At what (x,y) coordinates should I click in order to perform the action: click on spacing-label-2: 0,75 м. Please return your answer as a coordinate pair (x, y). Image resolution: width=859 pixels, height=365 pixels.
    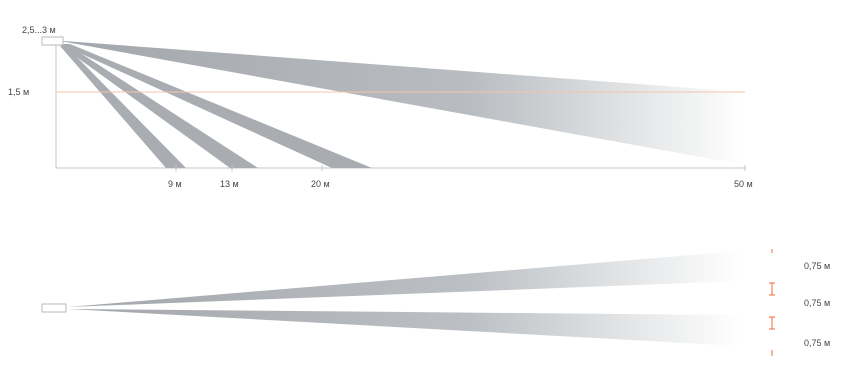
    Looking at the image, I should click on (817, 303).